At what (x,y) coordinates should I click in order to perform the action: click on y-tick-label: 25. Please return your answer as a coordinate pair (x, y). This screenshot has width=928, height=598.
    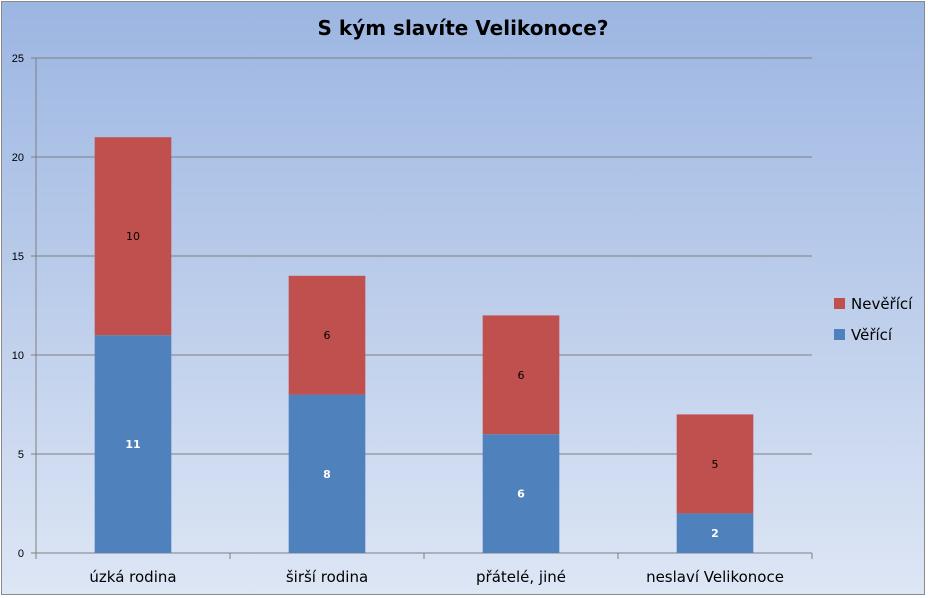
    Looking at the image, I should click on (18, 59).